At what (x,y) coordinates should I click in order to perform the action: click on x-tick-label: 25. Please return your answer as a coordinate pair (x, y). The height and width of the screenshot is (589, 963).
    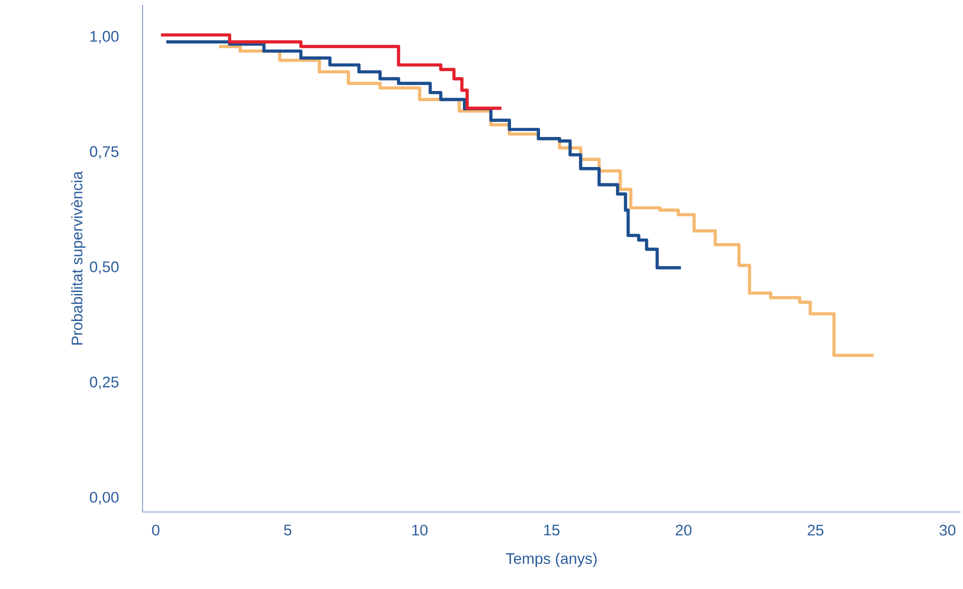
    Looking at the image, I should click on (816, 530).